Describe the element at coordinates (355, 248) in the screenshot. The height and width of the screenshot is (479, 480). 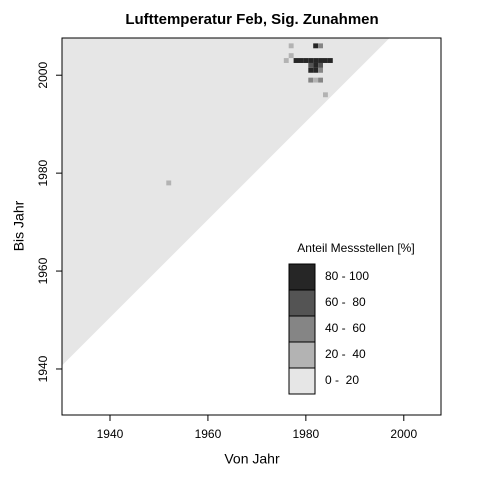
I see `legend-title: Anteil Messstellen [%]` at that location.